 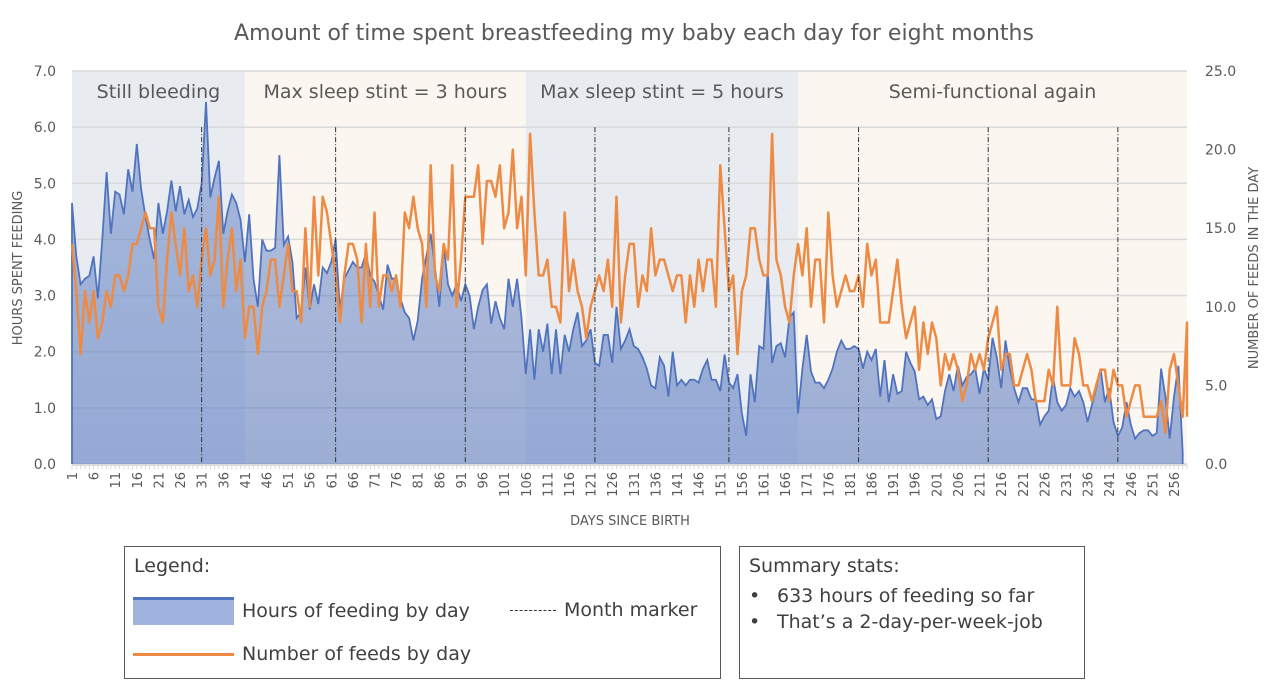 I want to click on x-tick-label: 6, so click(x=95, y=476).